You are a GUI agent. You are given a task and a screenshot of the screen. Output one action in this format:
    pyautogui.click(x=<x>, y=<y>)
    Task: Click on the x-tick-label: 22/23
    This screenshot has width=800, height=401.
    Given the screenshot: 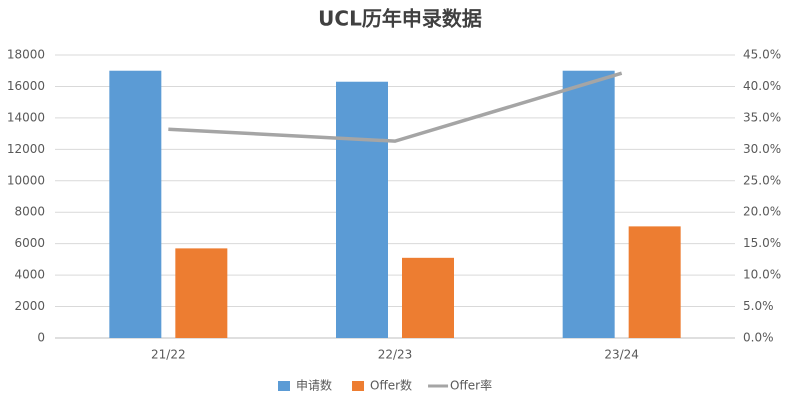 What is the action you would take?
    pyautogui.click(x=395, y=355)
    